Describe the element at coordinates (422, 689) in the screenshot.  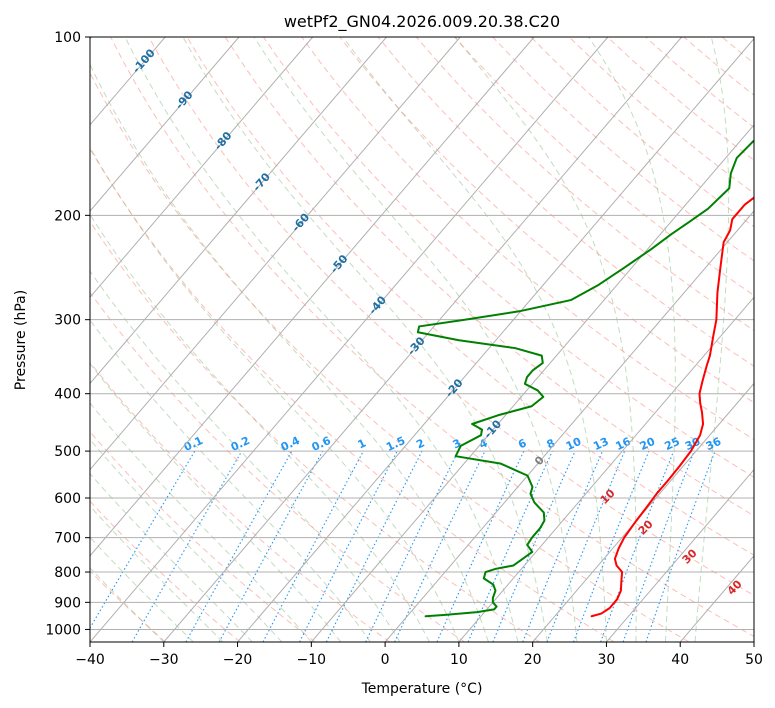
I see `x-axis-title: Temperature (°C)` at that location.